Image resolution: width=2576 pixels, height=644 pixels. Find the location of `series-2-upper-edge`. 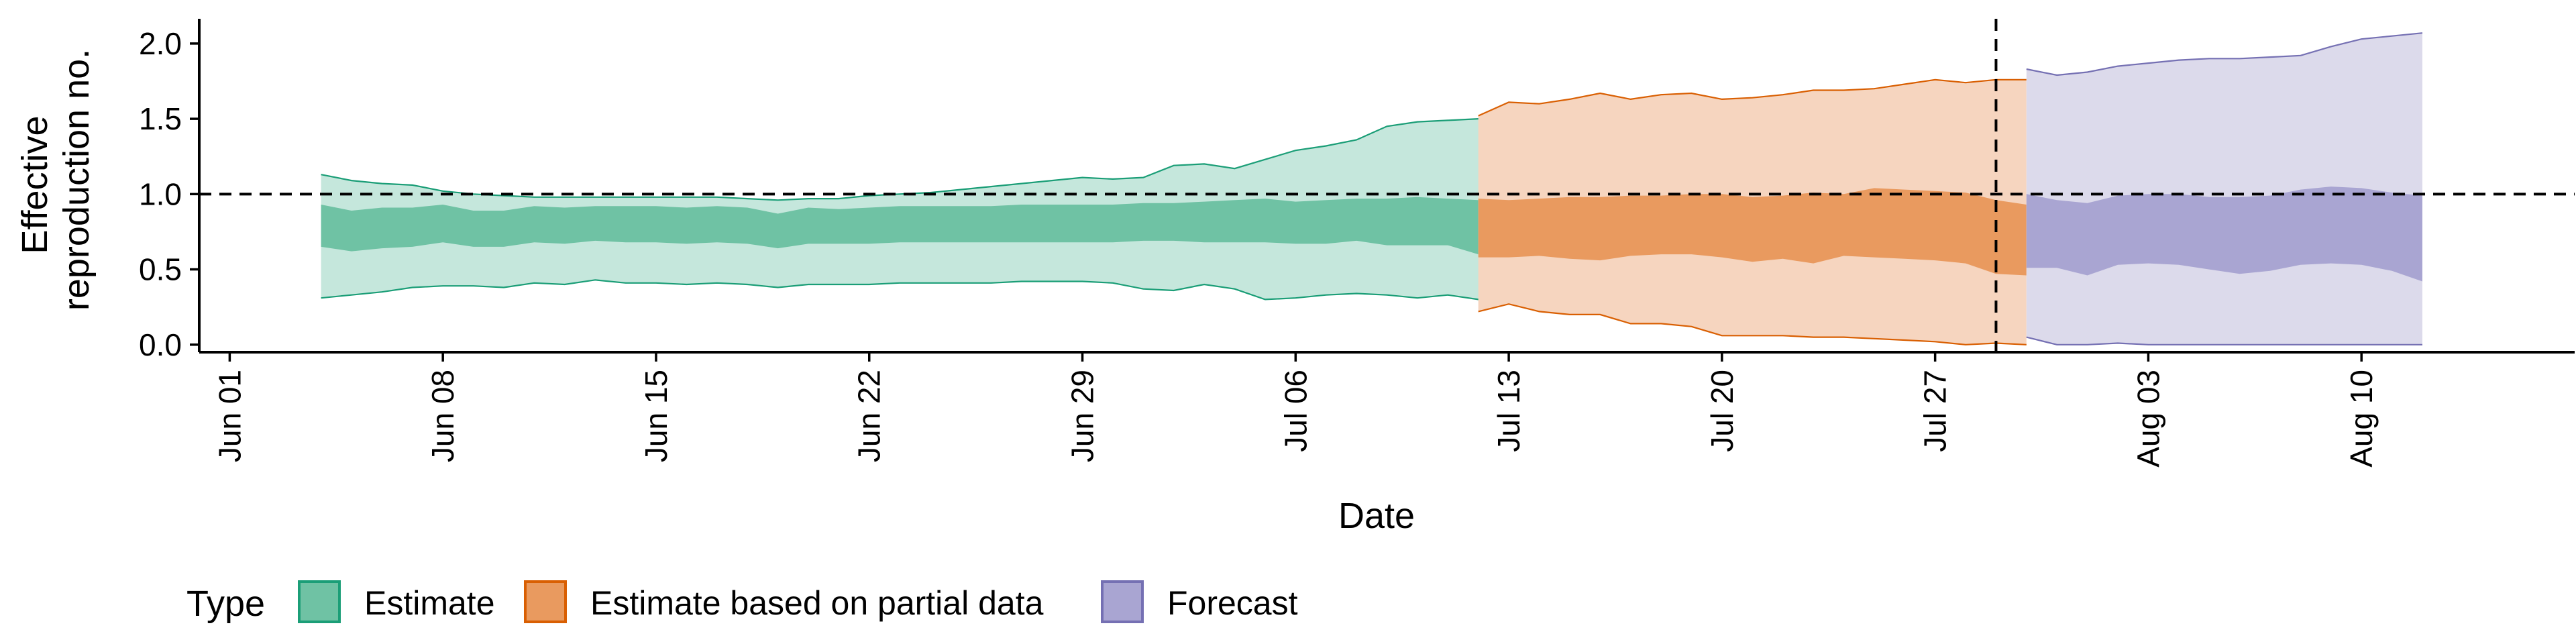

series-2-upper-edge is located at coordinates (2224, 54).